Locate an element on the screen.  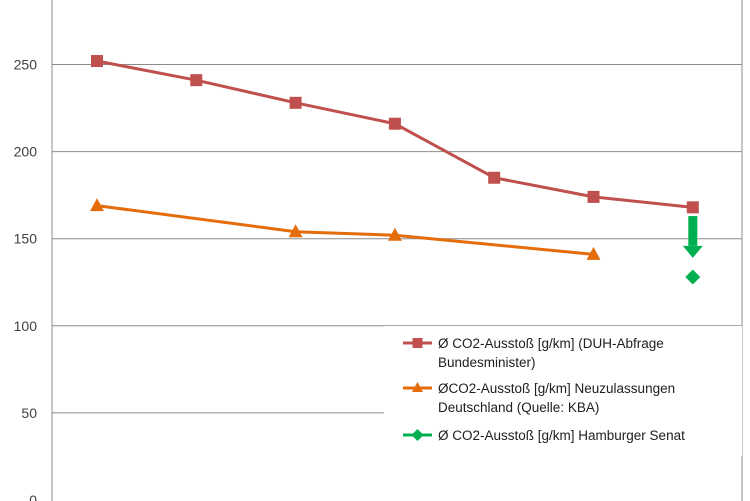
series-2-line is located at coordinates (345, 230).